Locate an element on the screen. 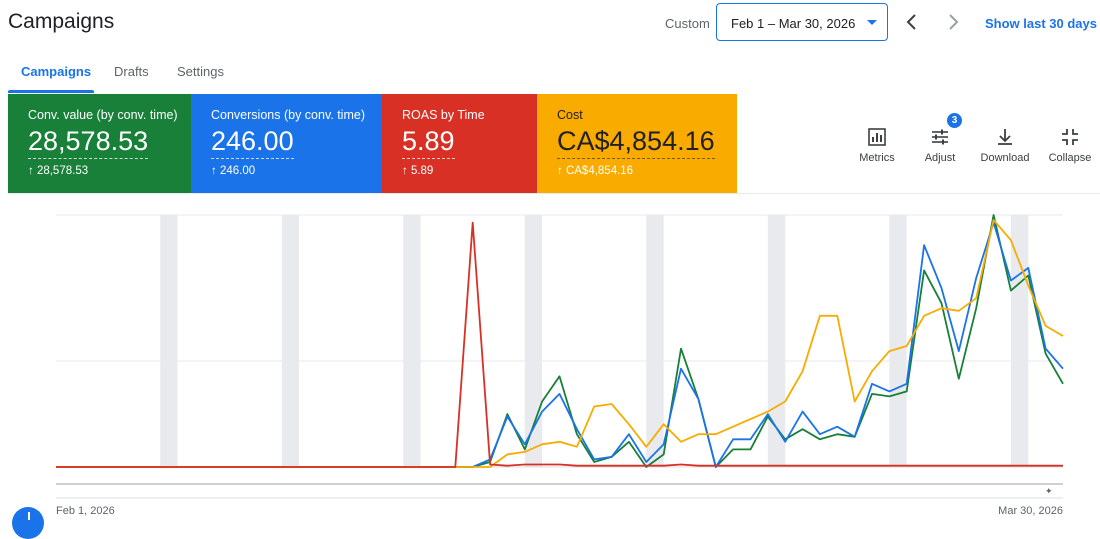 This screenshot has height=539, width=1100. sparkle-icon: ✦ is located at coordinates (1049, 492).